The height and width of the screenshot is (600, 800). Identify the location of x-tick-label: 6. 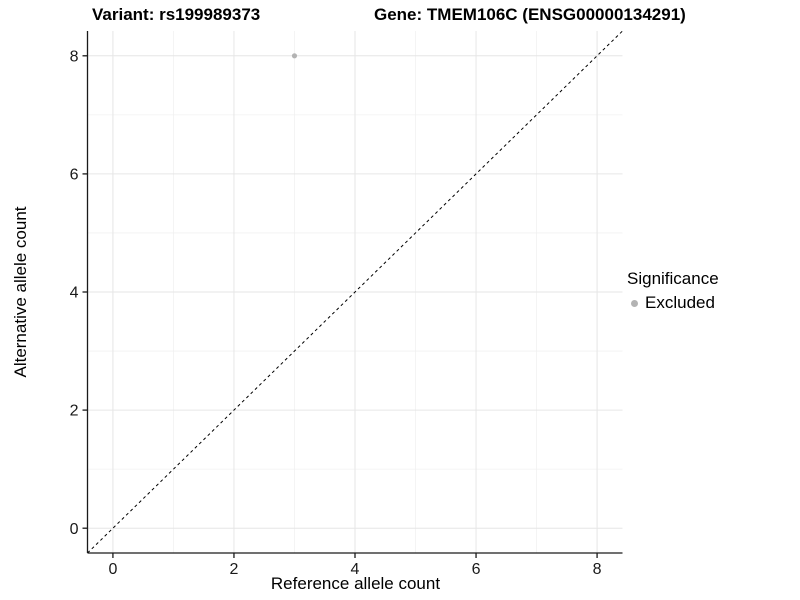
(476, 569).